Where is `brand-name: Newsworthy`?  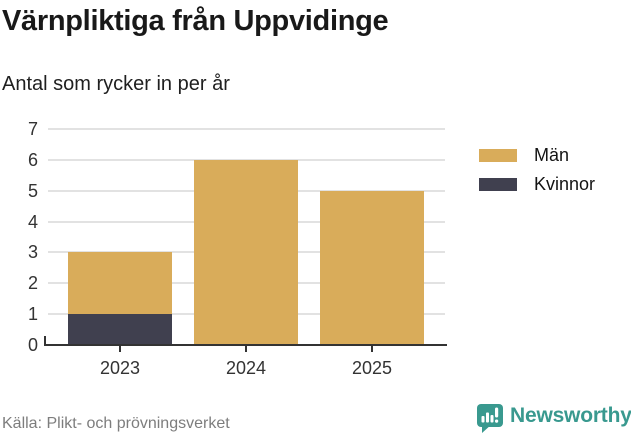
brand-name: Newsworthy is located at coordinates (570, 415).